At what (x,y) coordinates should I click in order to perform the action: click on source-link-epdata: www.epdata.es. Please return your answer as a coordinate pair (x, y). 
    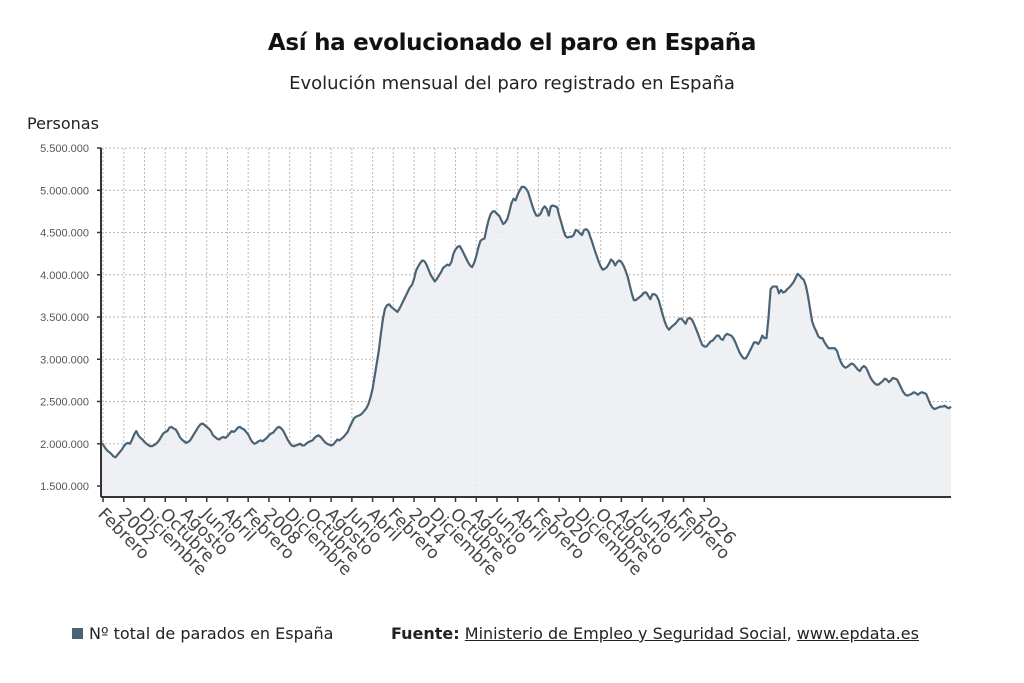
    Looking at the image, I should click on (857, 633).